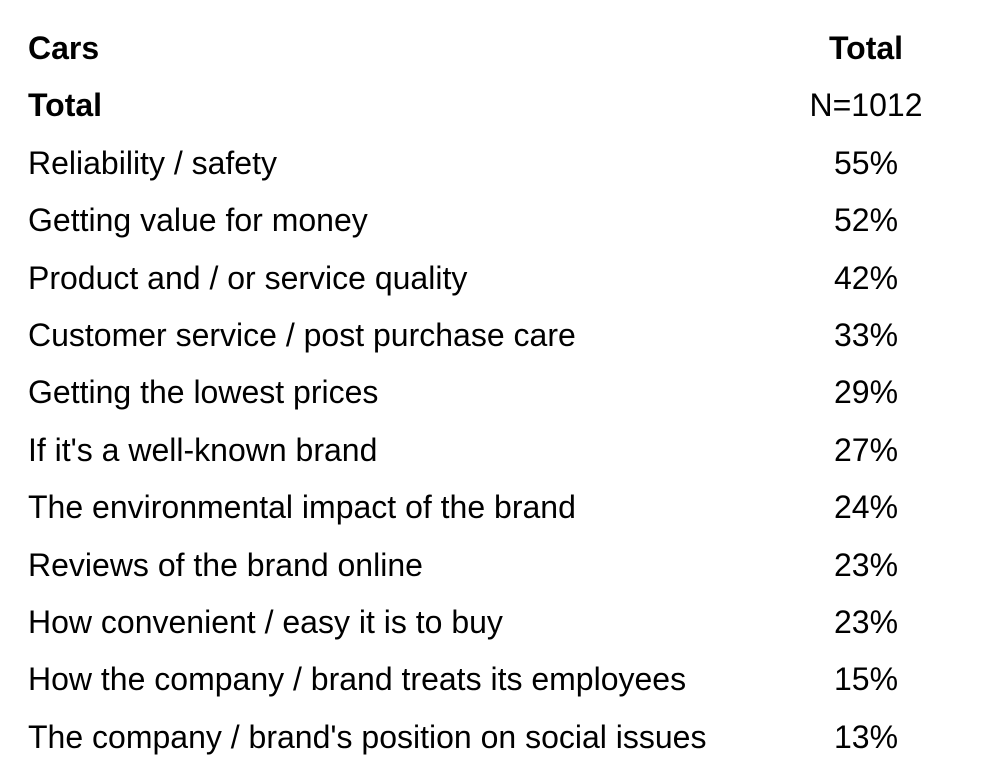  Describe the element at coordinates (203, 449) in the screenshot. I see `row-label: If it's a well-known brand` at that location.